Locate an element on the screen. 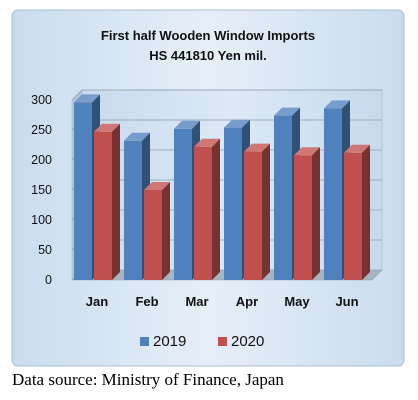 This screenshot has width=418, height=400. bar-2020-feb is located at coordinates (157, 231).